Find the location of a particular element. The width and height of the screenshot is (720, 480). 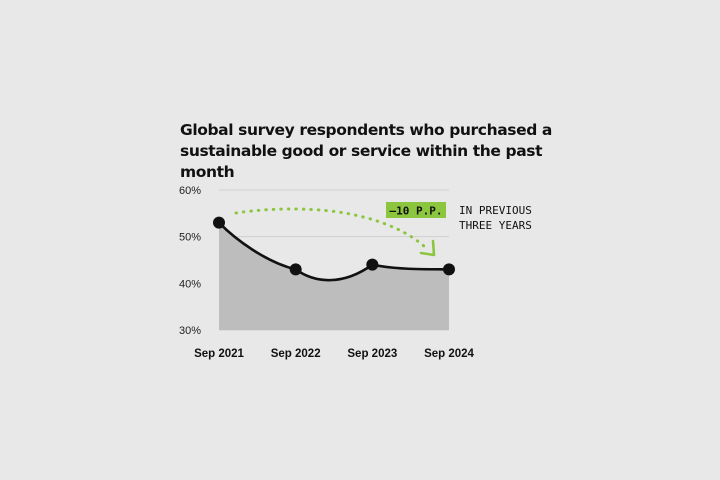

change-badge: –10 P.P. is located at coordinates (416, 211).